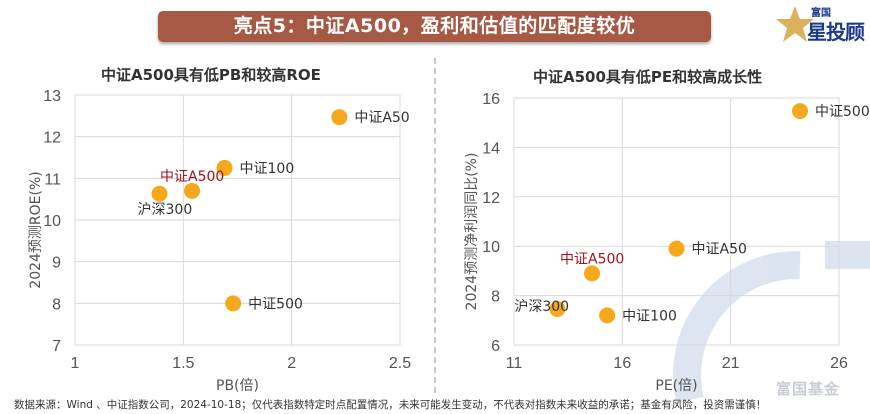 Image resolution: width=870 pixels, height=414 pixels. What do you see at coordinates (839, 363) in the screenshot?
I see `x-tick-label: 26` at bounding box center [839, 363].